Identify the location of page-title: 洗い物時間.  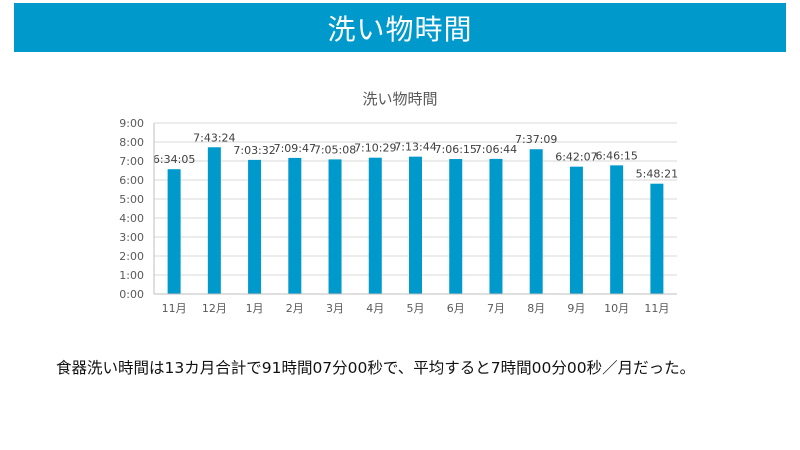
(400, 29).